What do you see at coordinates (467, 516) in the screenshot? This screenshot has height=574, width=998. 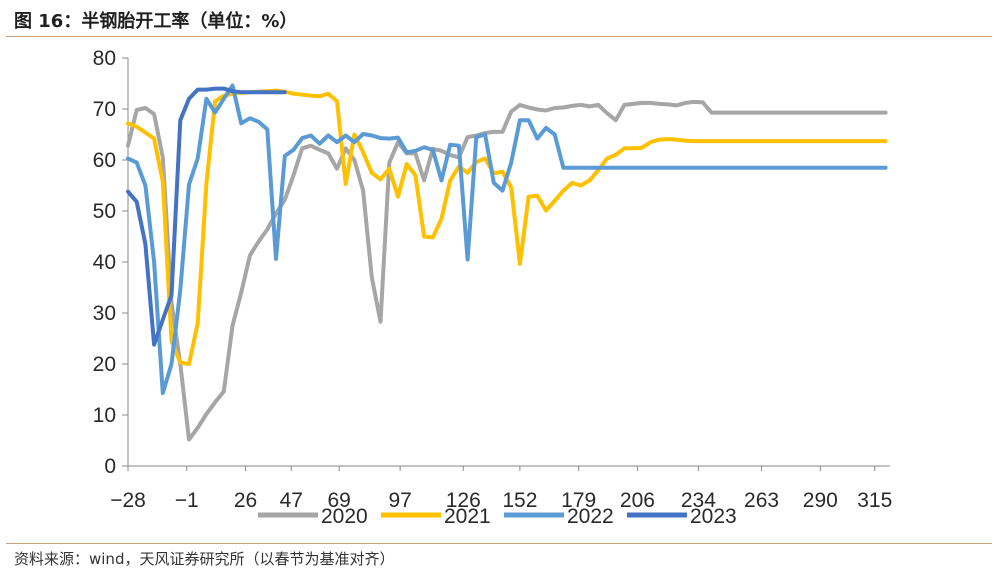 I see `legend-label-2021: 2021` at bounding box center [467, 516].